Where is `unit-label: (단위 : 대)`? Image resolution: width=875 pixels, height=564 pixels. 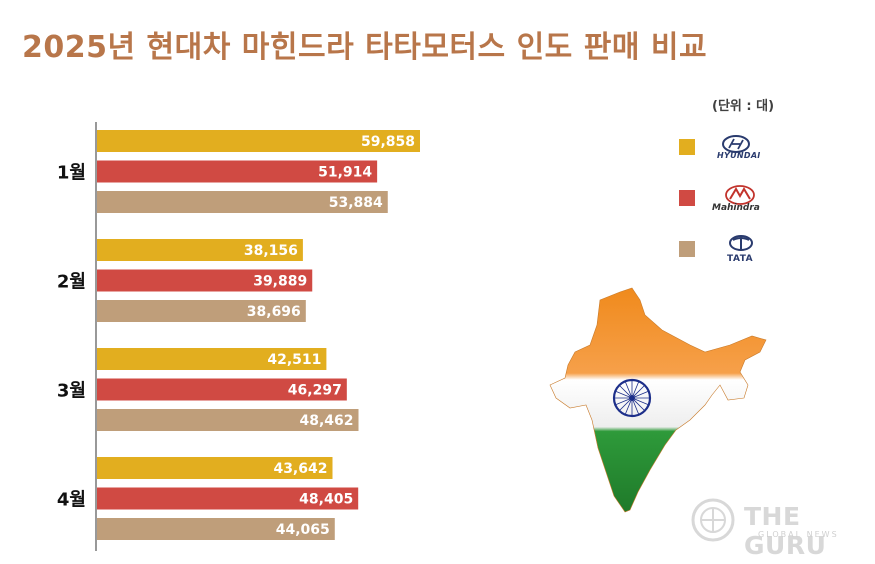 unit-label: (단위 : 대) is located at coordinates (743, 106).